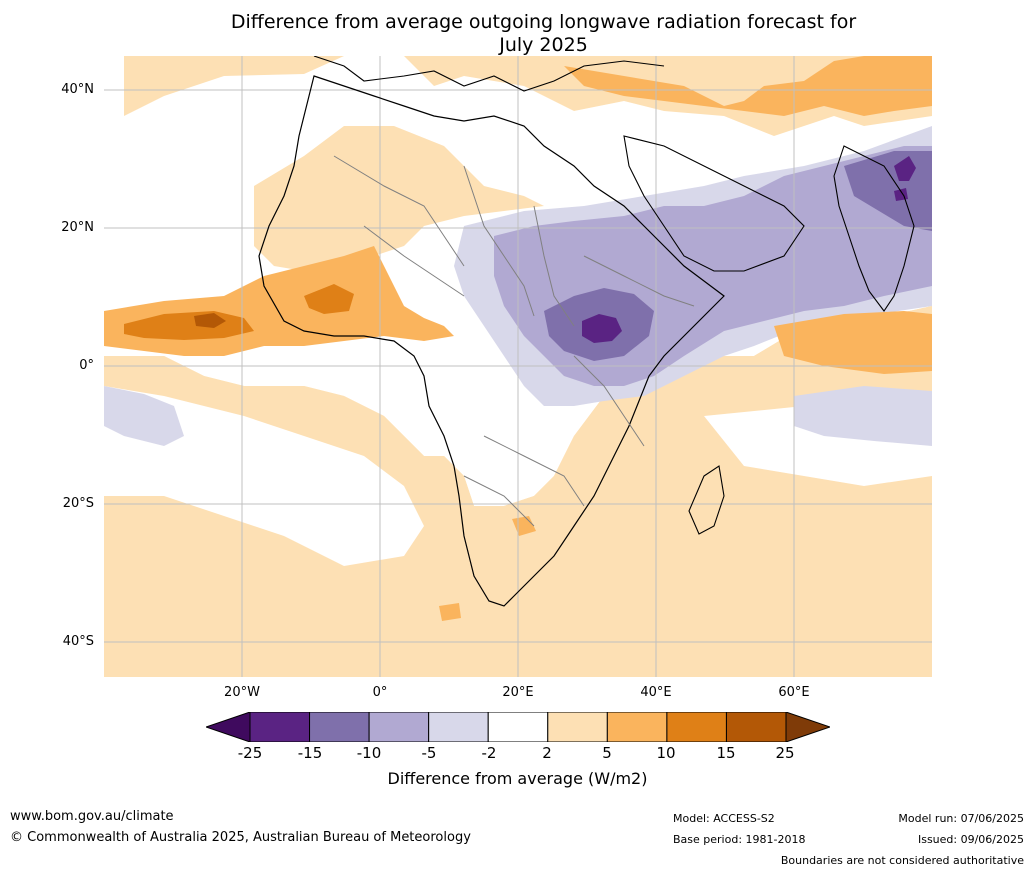 The image size is (1035, 873). Describe the element at coordinates (748, 86) in the screenshot. I see `anomaly-fill-orange-europe` at that location.